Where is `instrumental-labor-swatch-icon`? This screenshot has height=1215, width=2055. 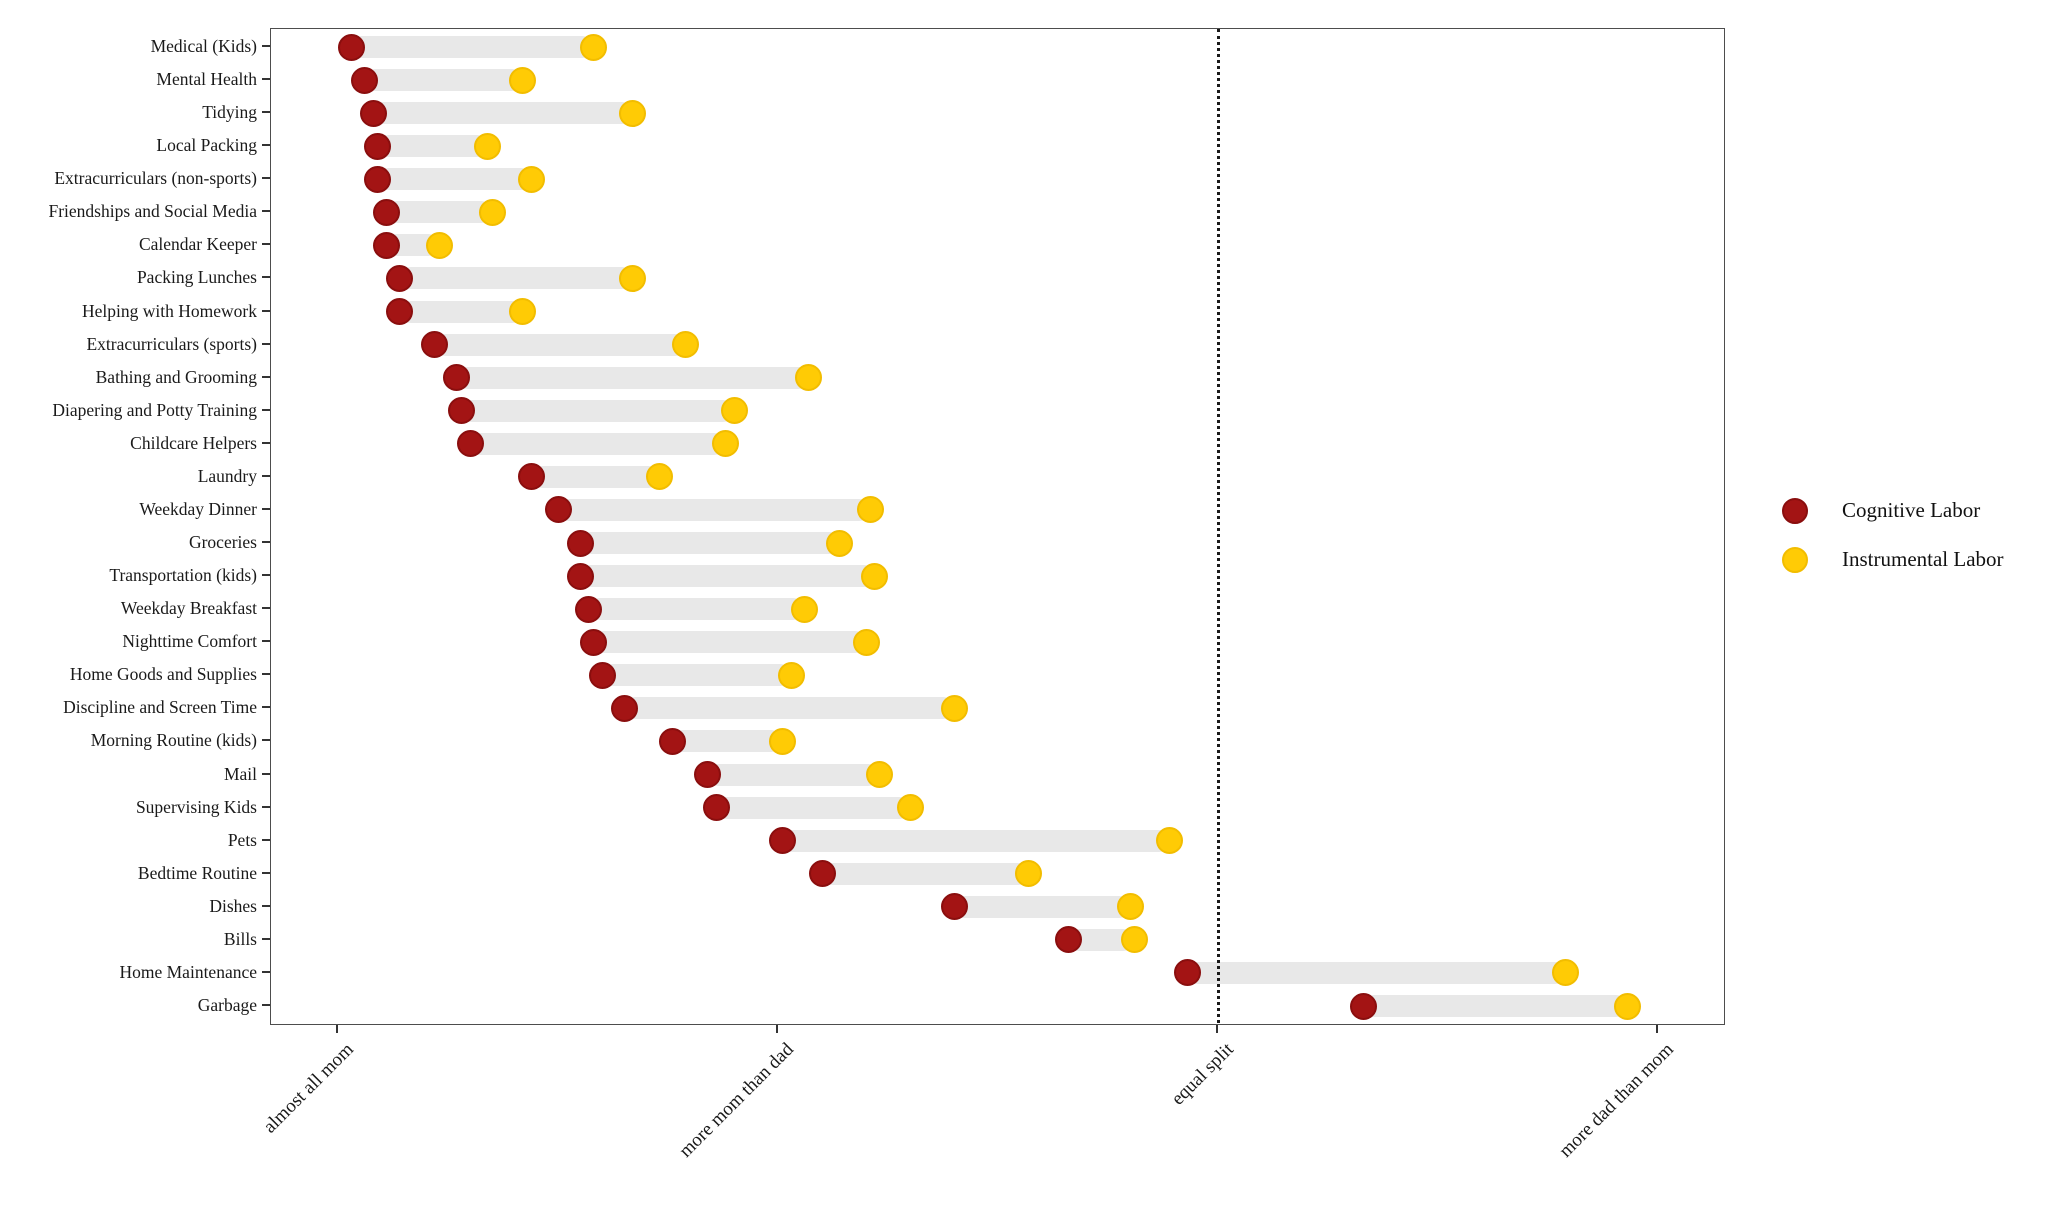
instrumental-labor-swatch-icon is located at coordinates (1795, 559).